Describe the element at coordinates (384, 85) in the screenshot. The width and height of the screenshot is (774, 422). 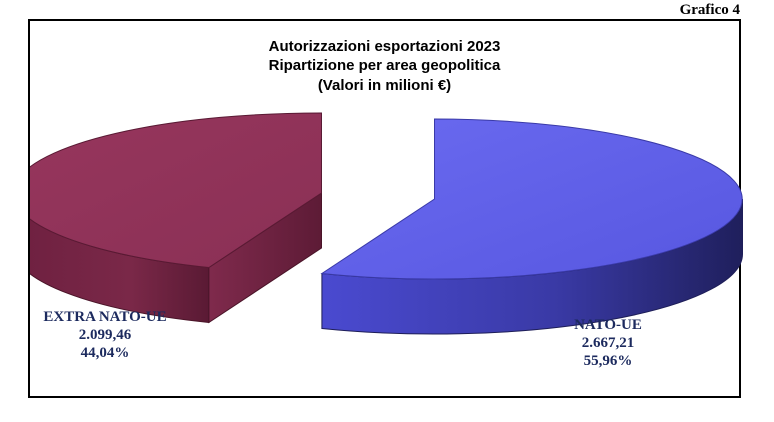
I see `chart-unit-note: (Valori in milioni €)` at that location.